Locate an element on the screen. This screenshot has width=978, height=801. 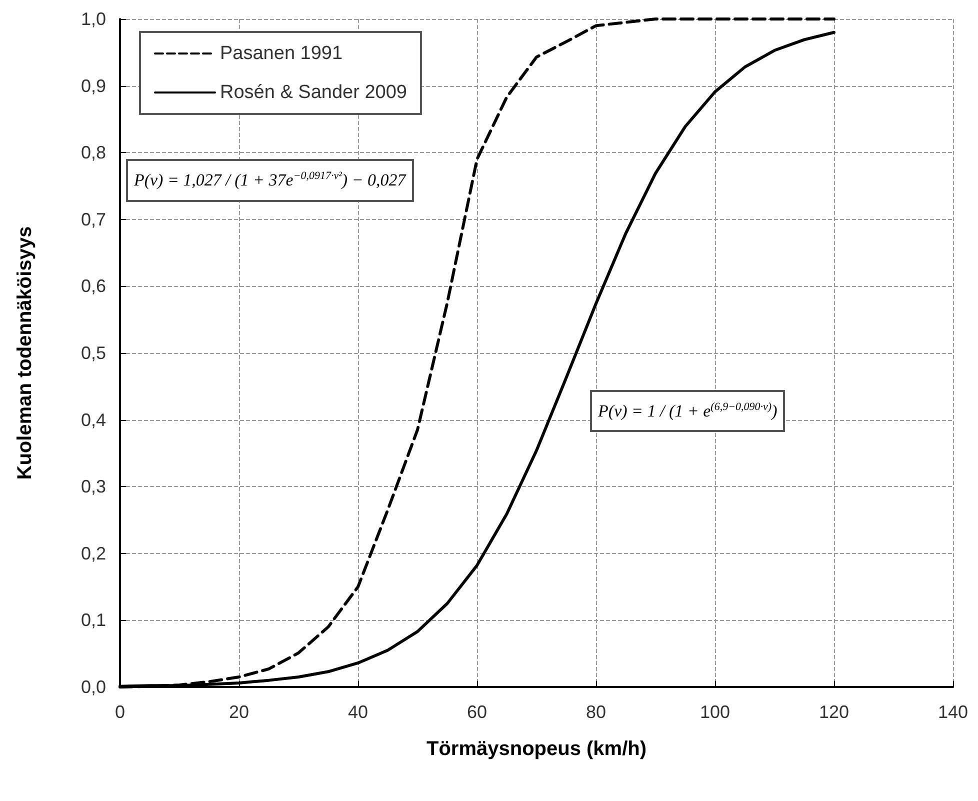
x-tick-label: 140 is located at coordinates (953, 712).